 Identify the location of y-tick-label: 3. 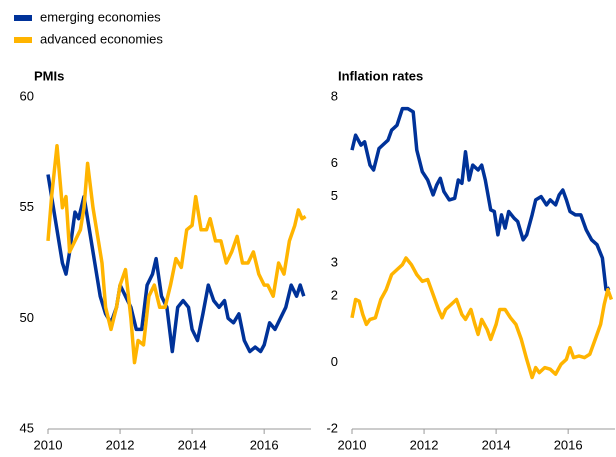
(334, 261).